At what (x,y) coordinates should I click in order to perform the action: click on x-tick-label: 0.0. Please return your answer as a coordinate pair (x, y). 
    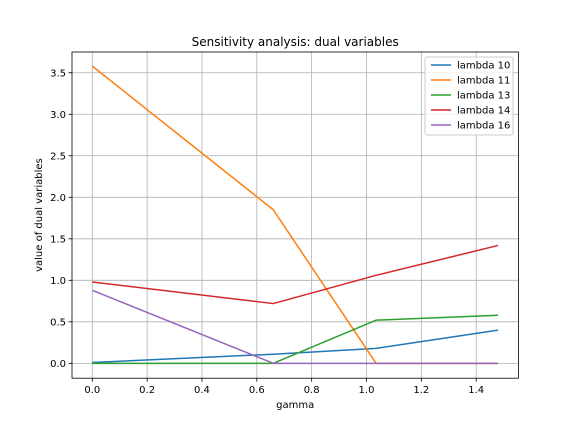
    Looking at the image, I should click on (92, 390).